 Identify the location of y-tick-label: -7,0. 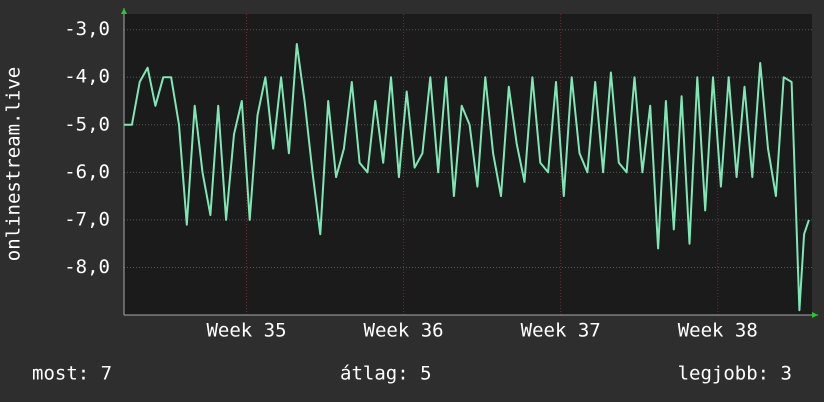
(87, 219).